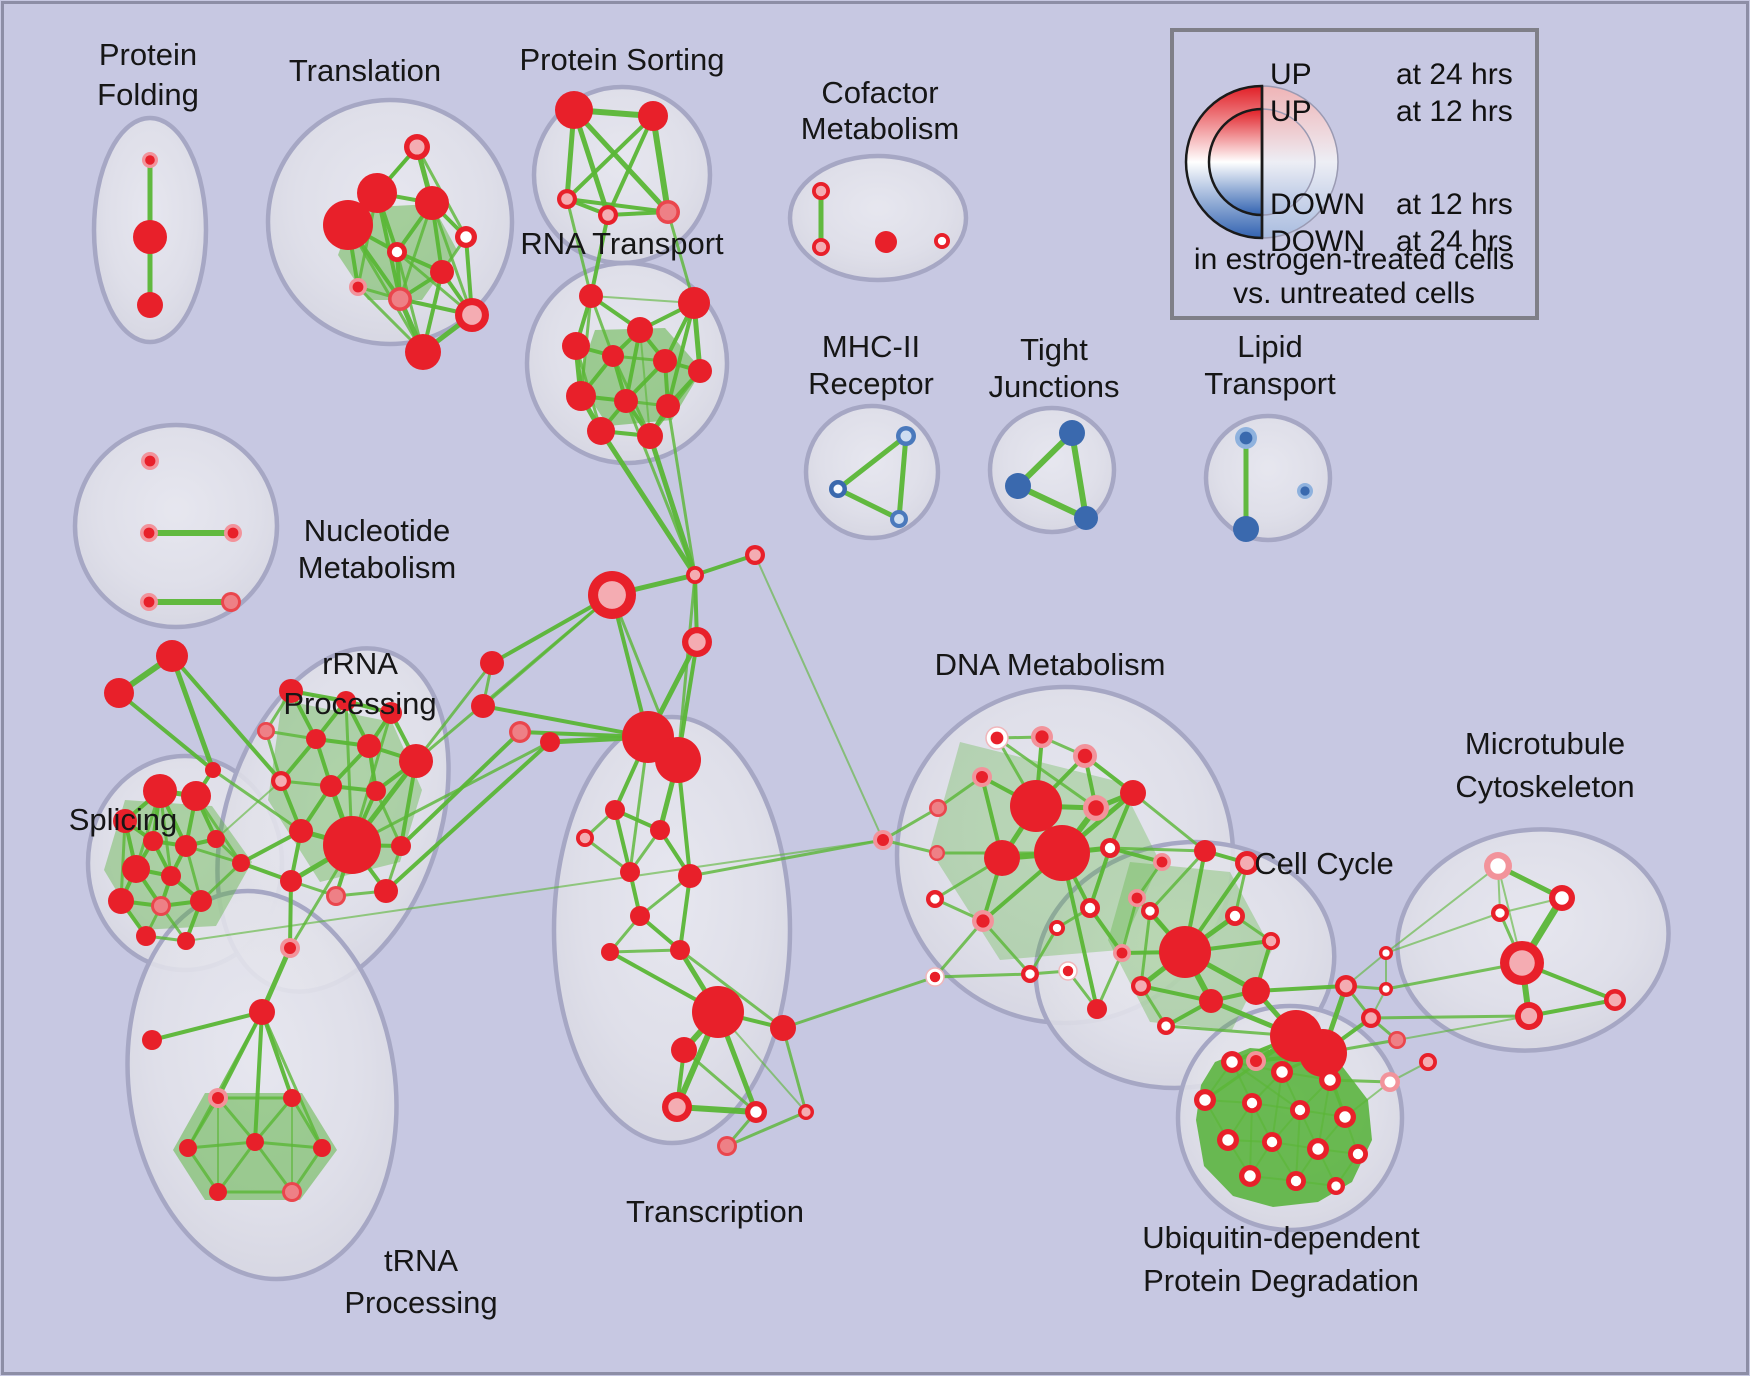 The height and width of the screenshot is (1376, 1750). What do you see at coordinates (322, 1148) in the screenshot?
I see `node-trna-processing` at bounding box center [322, 1148].